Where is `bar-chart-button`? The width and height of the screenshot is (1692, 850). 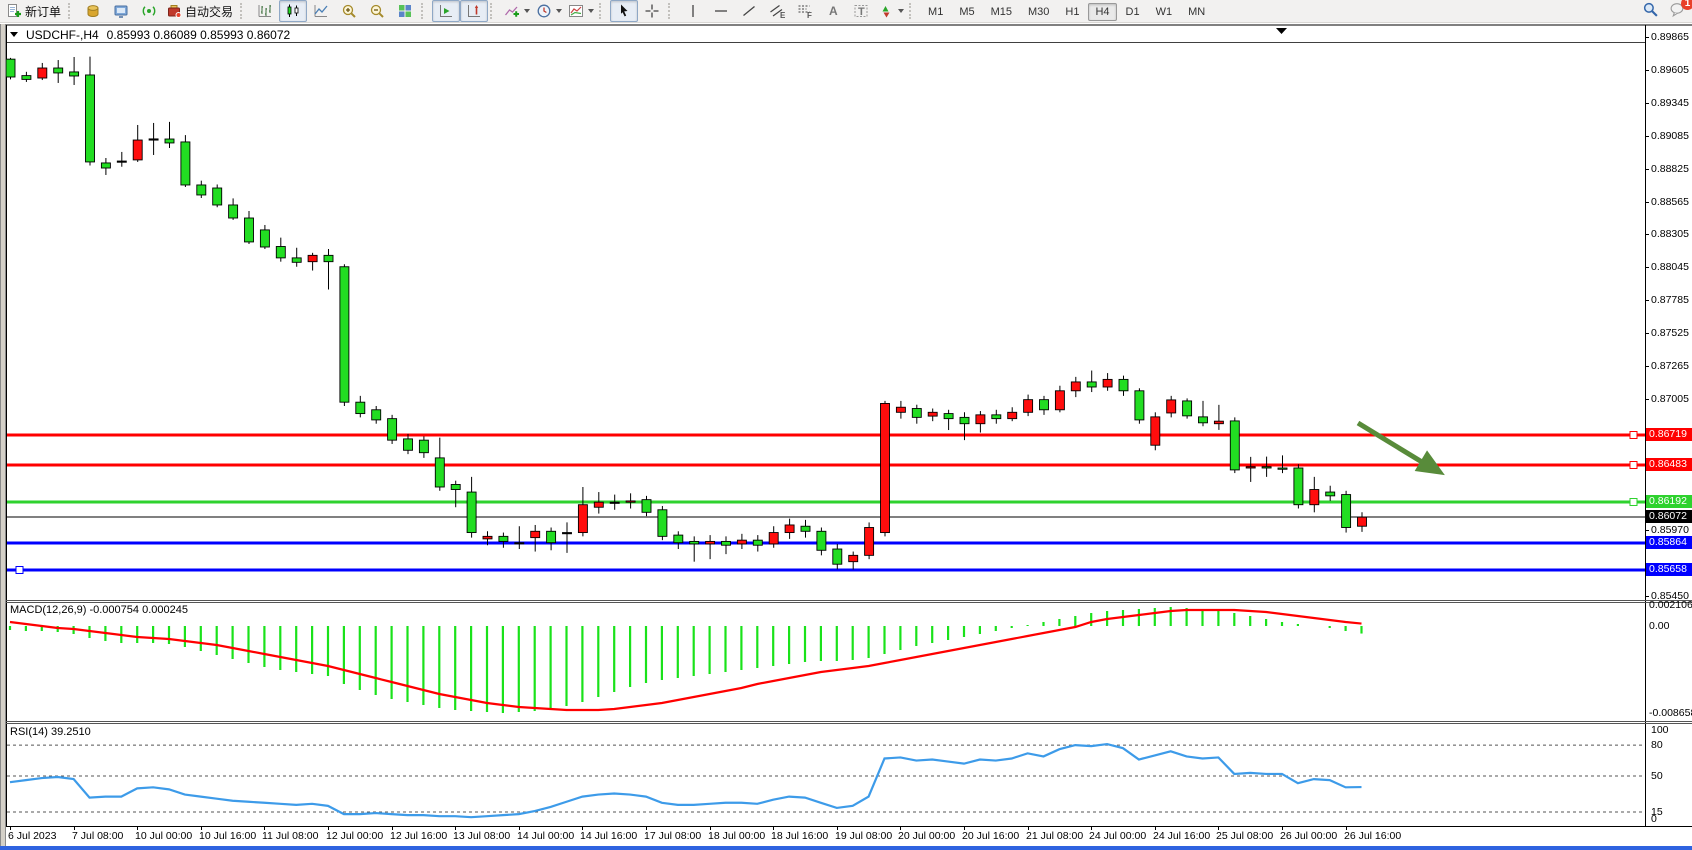
bar-chart-button is located at coordinates (265, 11).